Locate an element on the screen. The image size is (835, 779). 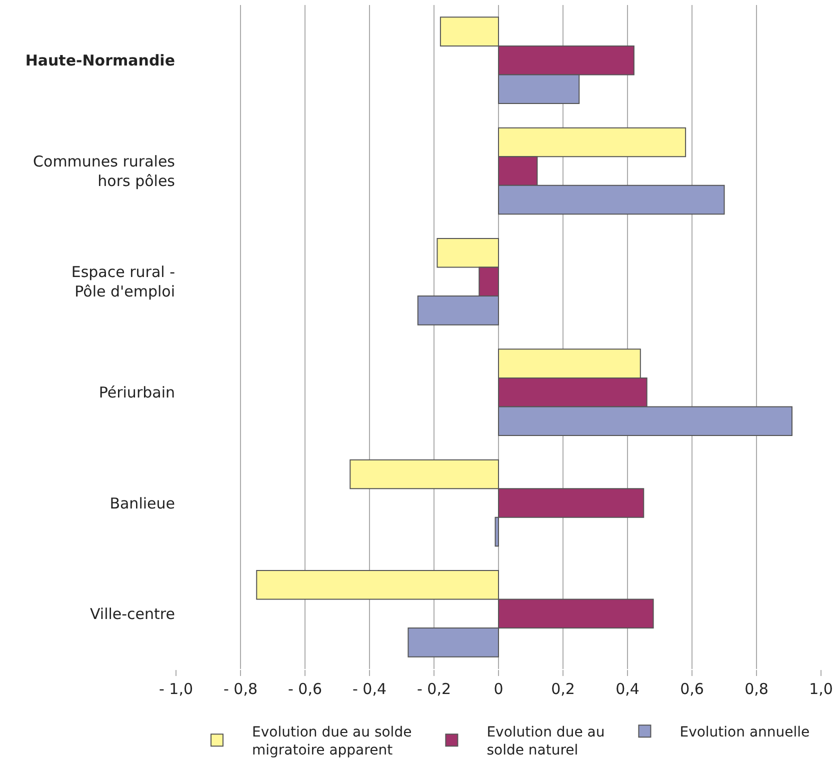
y-tick-label: Banlieue is located at coordinates (142, 503).